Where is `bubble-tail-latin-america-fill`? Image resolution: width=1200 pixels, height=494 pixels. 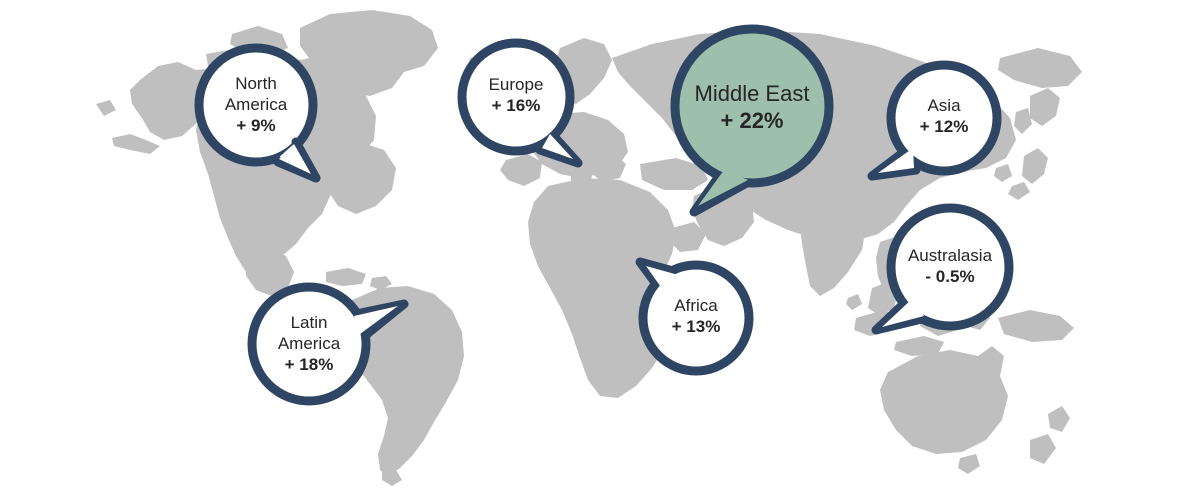
bubble-tail-latin-america-fill is located at coordinates (376, 320).